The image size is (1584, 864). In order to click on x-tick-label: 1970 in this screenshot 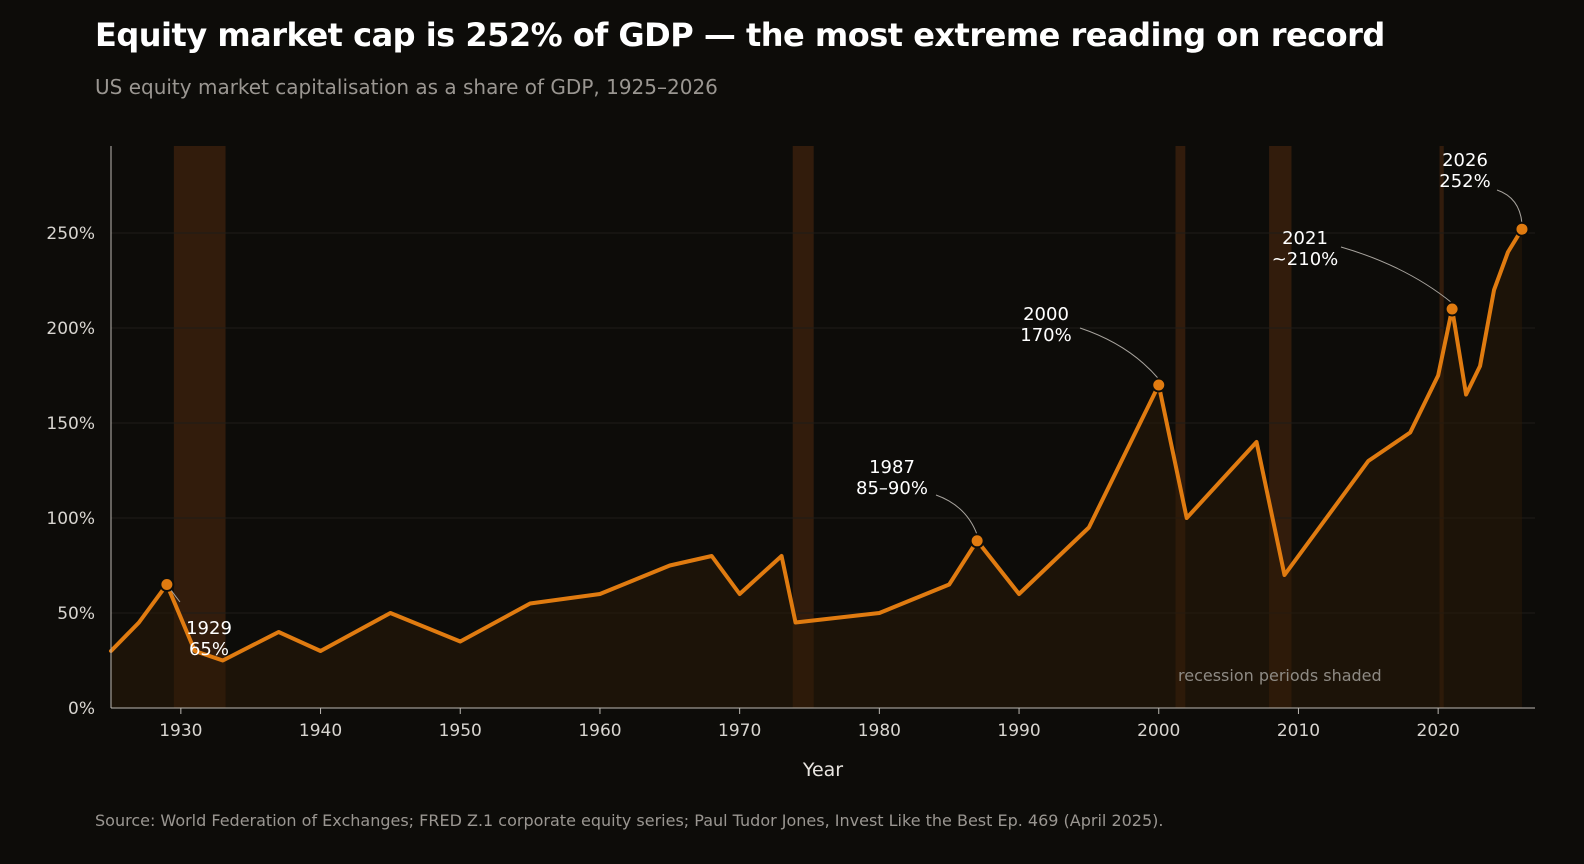, I will do `click(739, 731)`.